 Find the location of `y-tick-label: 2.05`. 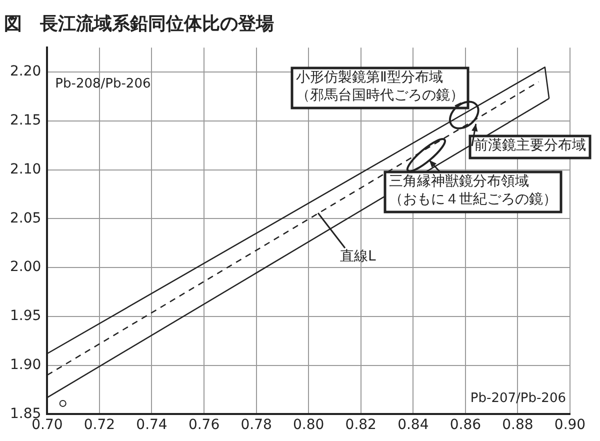

y-tick-label: 2.05 is located at coordinates (26, 218).